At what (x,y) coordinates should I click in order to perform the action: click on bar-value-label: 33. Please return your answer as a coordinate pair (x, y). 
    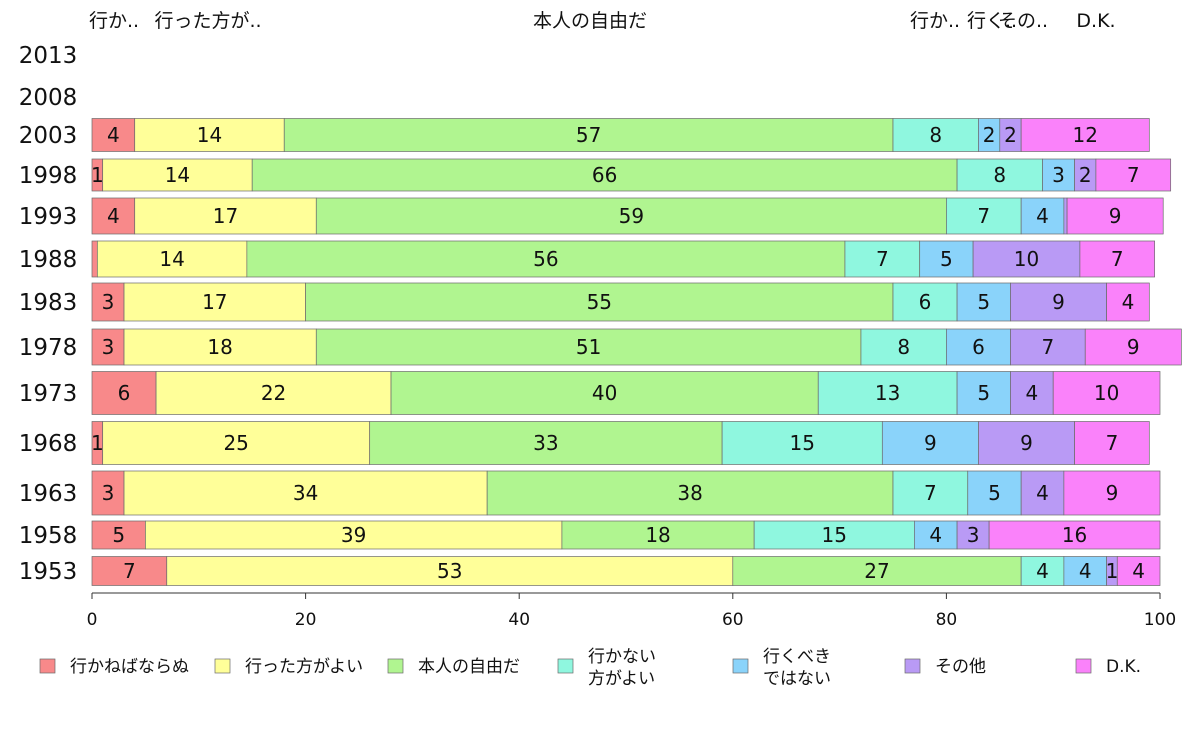
    Looking at the image, I should click on (545, 443).